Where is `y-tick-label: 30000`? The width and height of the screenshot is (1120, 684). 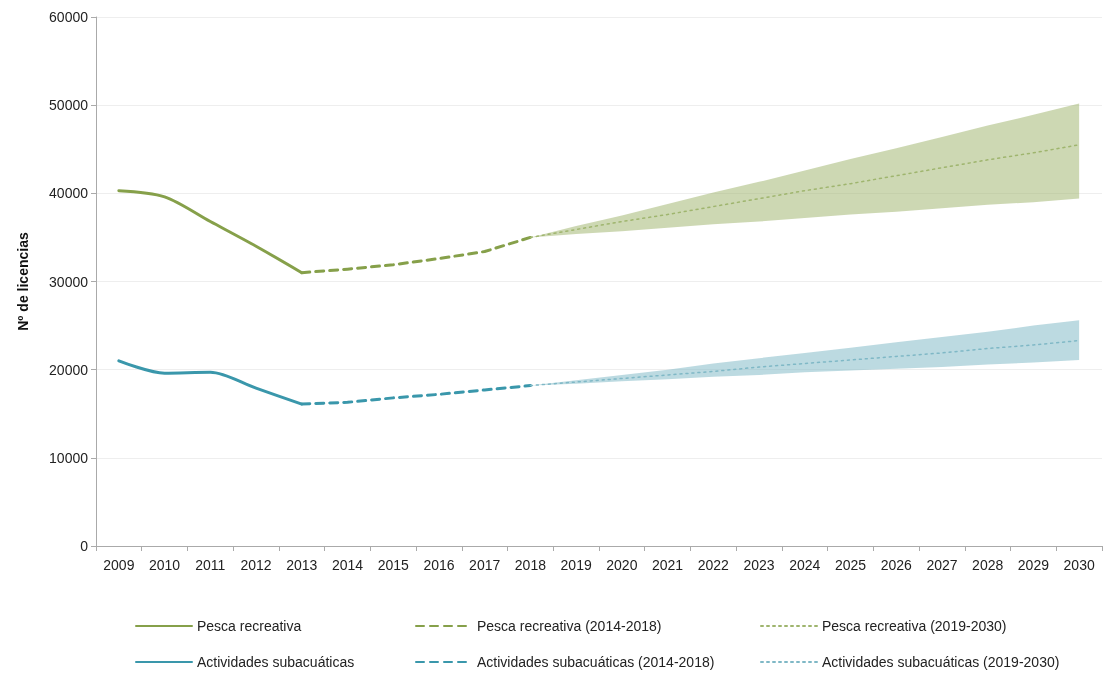 y-tick-label: 30000 is located at coordinates (69, 281).